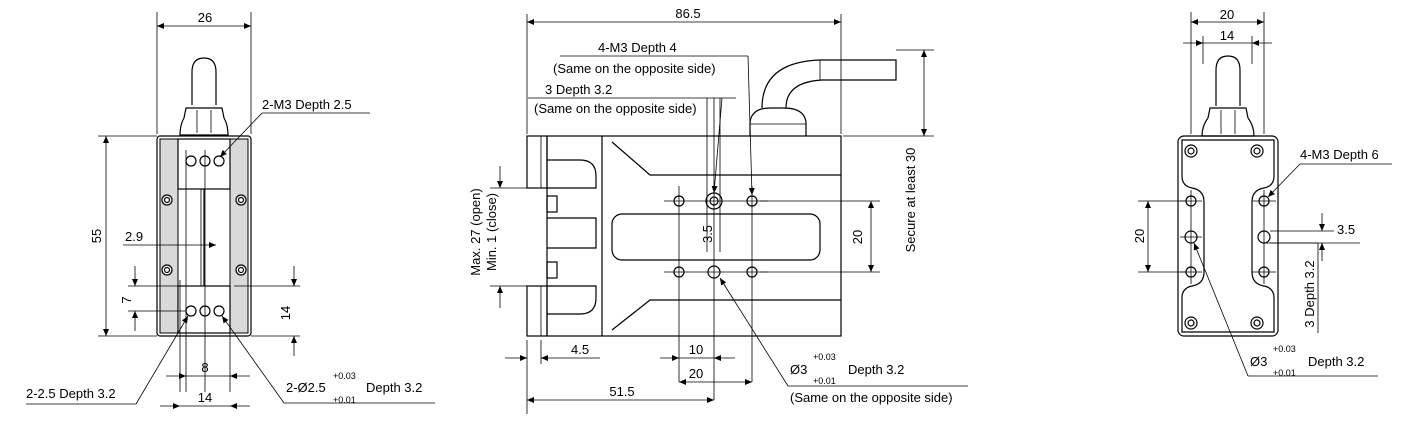  I want to click on dim-front-jaw-height: 14, so click(285, 313).